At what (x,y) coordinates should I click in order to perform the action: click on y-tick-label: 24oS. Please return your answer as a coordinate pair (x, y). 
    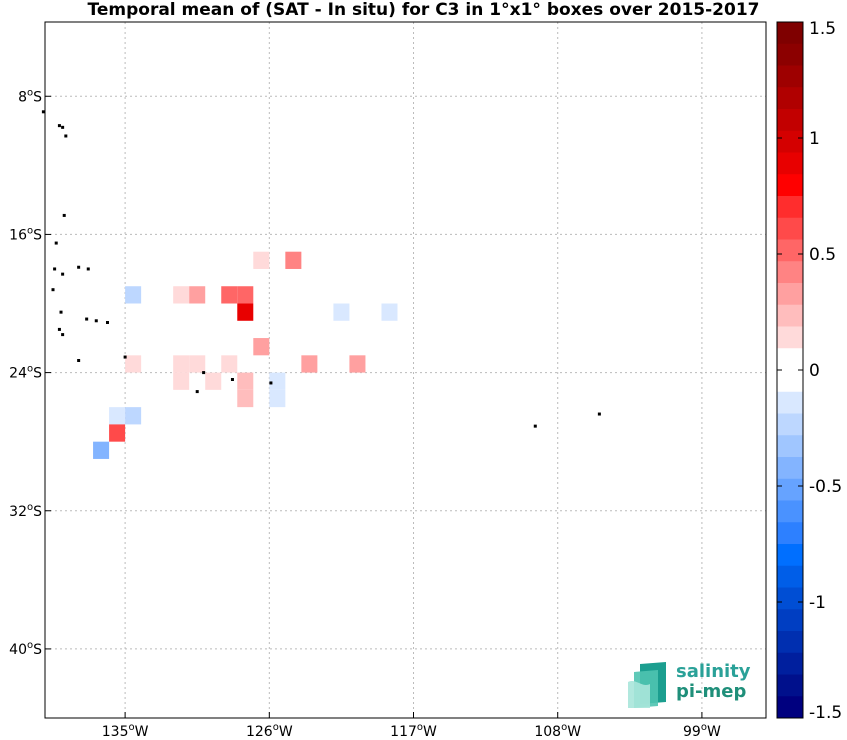
    Looking at the image, I should click on (25, 373).